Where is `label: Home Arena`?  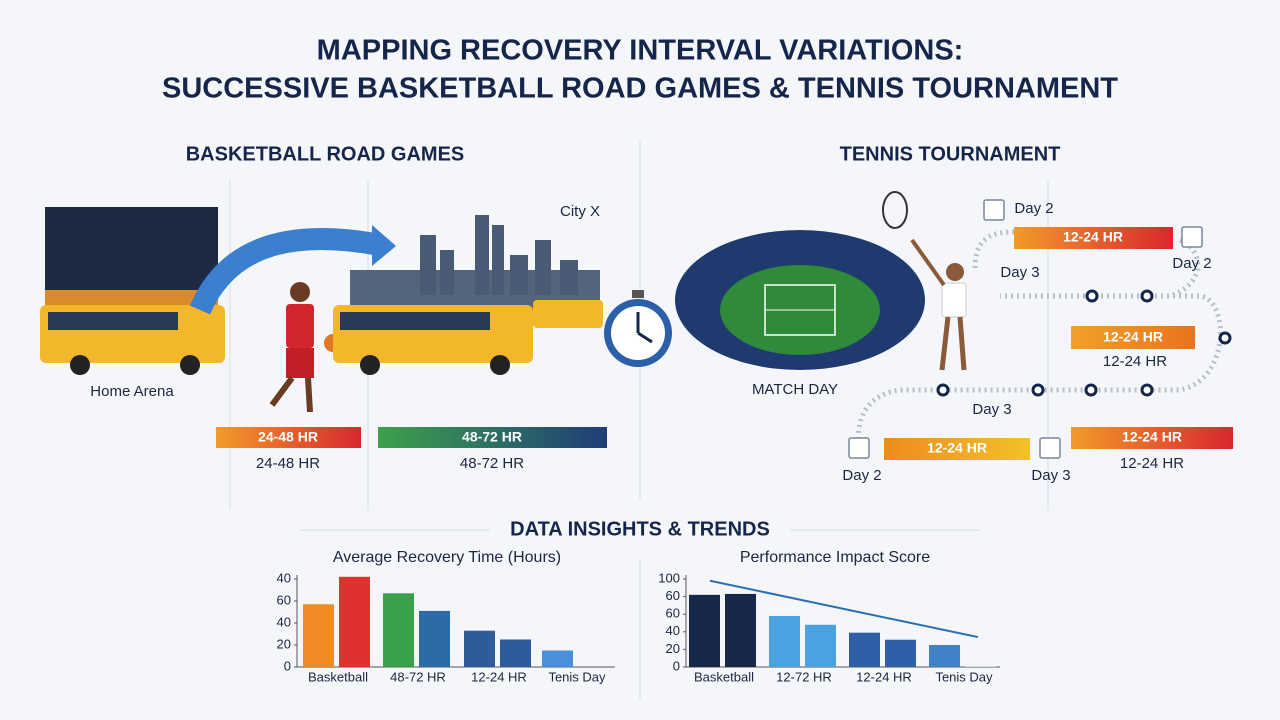 label: Home Arena is located at coordinates (132, 391).